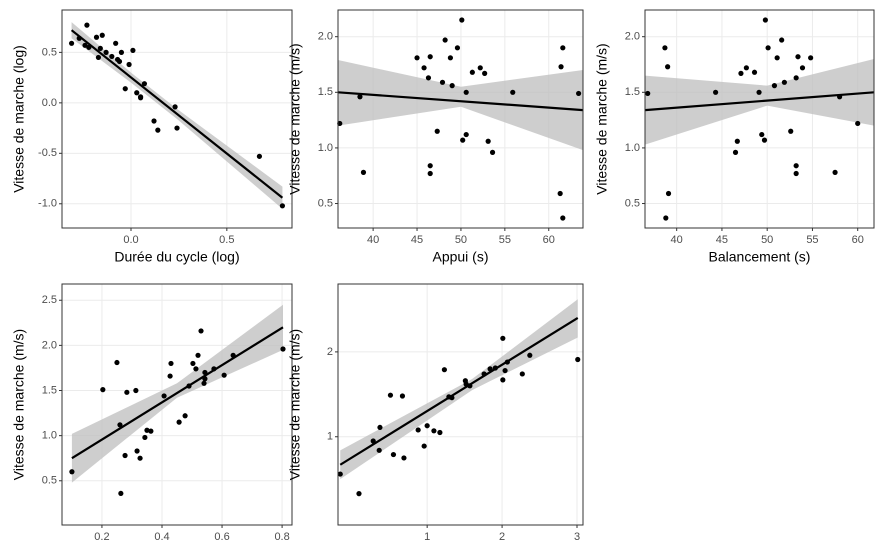 This screenshot has width=875, height=548. What do you see at coordinates (161, 537) in the screenshot?
I see `x-tick-label: 0.4` at bounding box center [161, 537].